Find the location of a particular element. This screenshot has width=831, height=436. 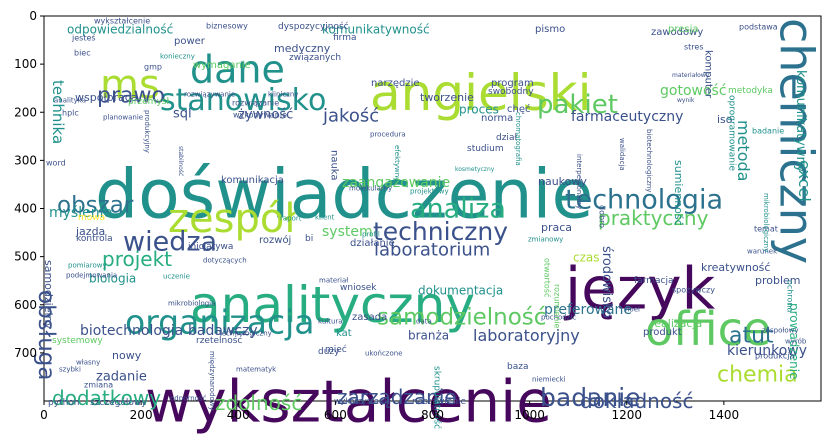

cloud-word: współpraca is located at coordinates (106, 97).